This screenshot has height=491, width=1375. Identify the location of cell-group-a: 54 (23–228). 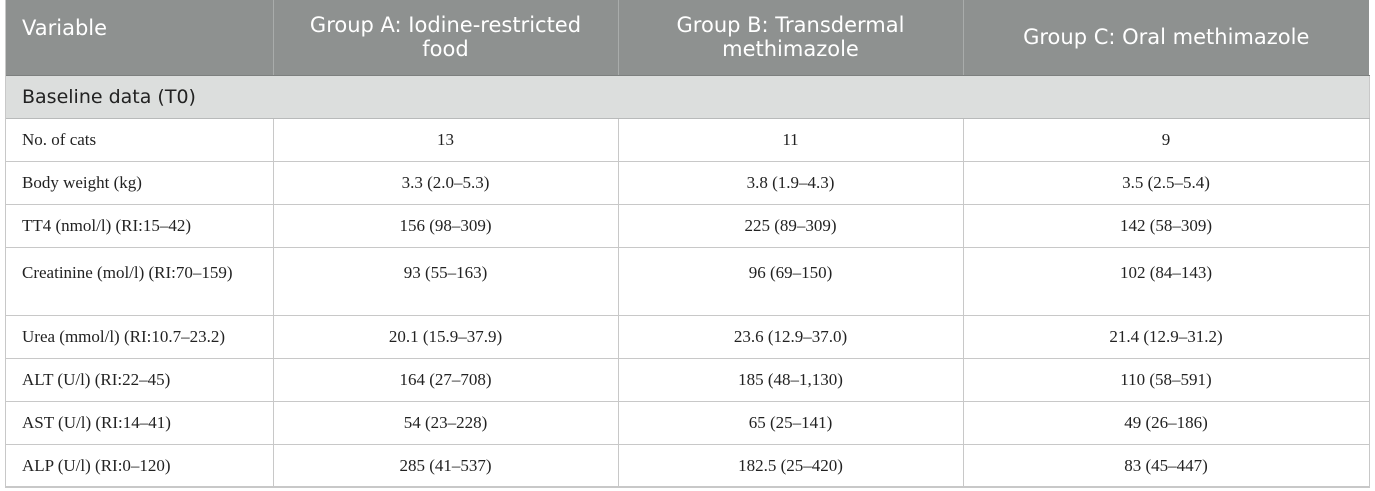
(446, 423).